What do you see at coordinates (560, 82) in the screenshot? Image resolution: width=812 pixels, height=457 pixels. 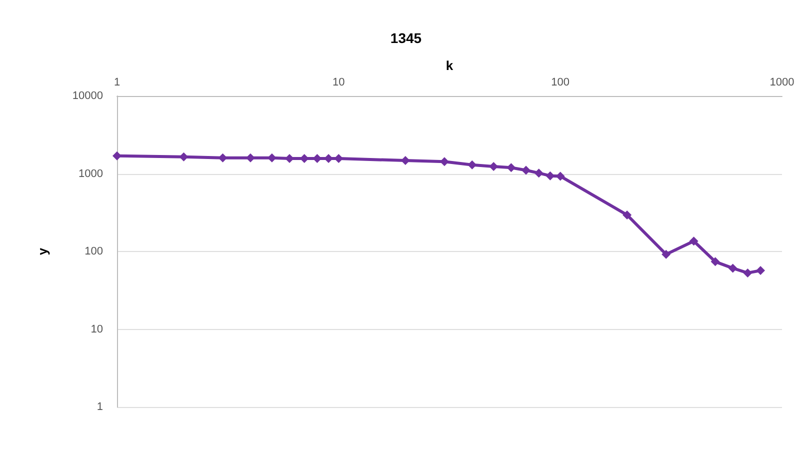 I see `x-tick-label: 100` at bounding box center [560, 82].